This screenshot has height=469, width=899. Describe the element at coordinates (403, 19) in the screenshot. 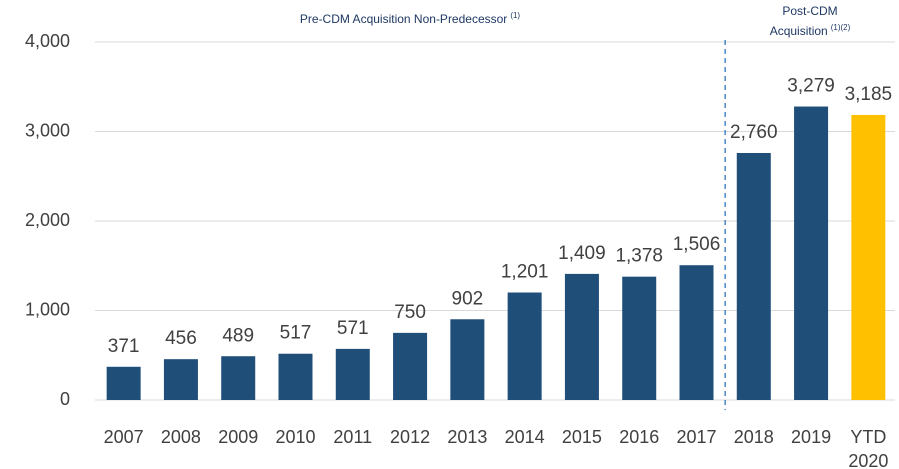

I see `annotation-text: Pre-CDM Acquisition Non-Predecessor` at that location.